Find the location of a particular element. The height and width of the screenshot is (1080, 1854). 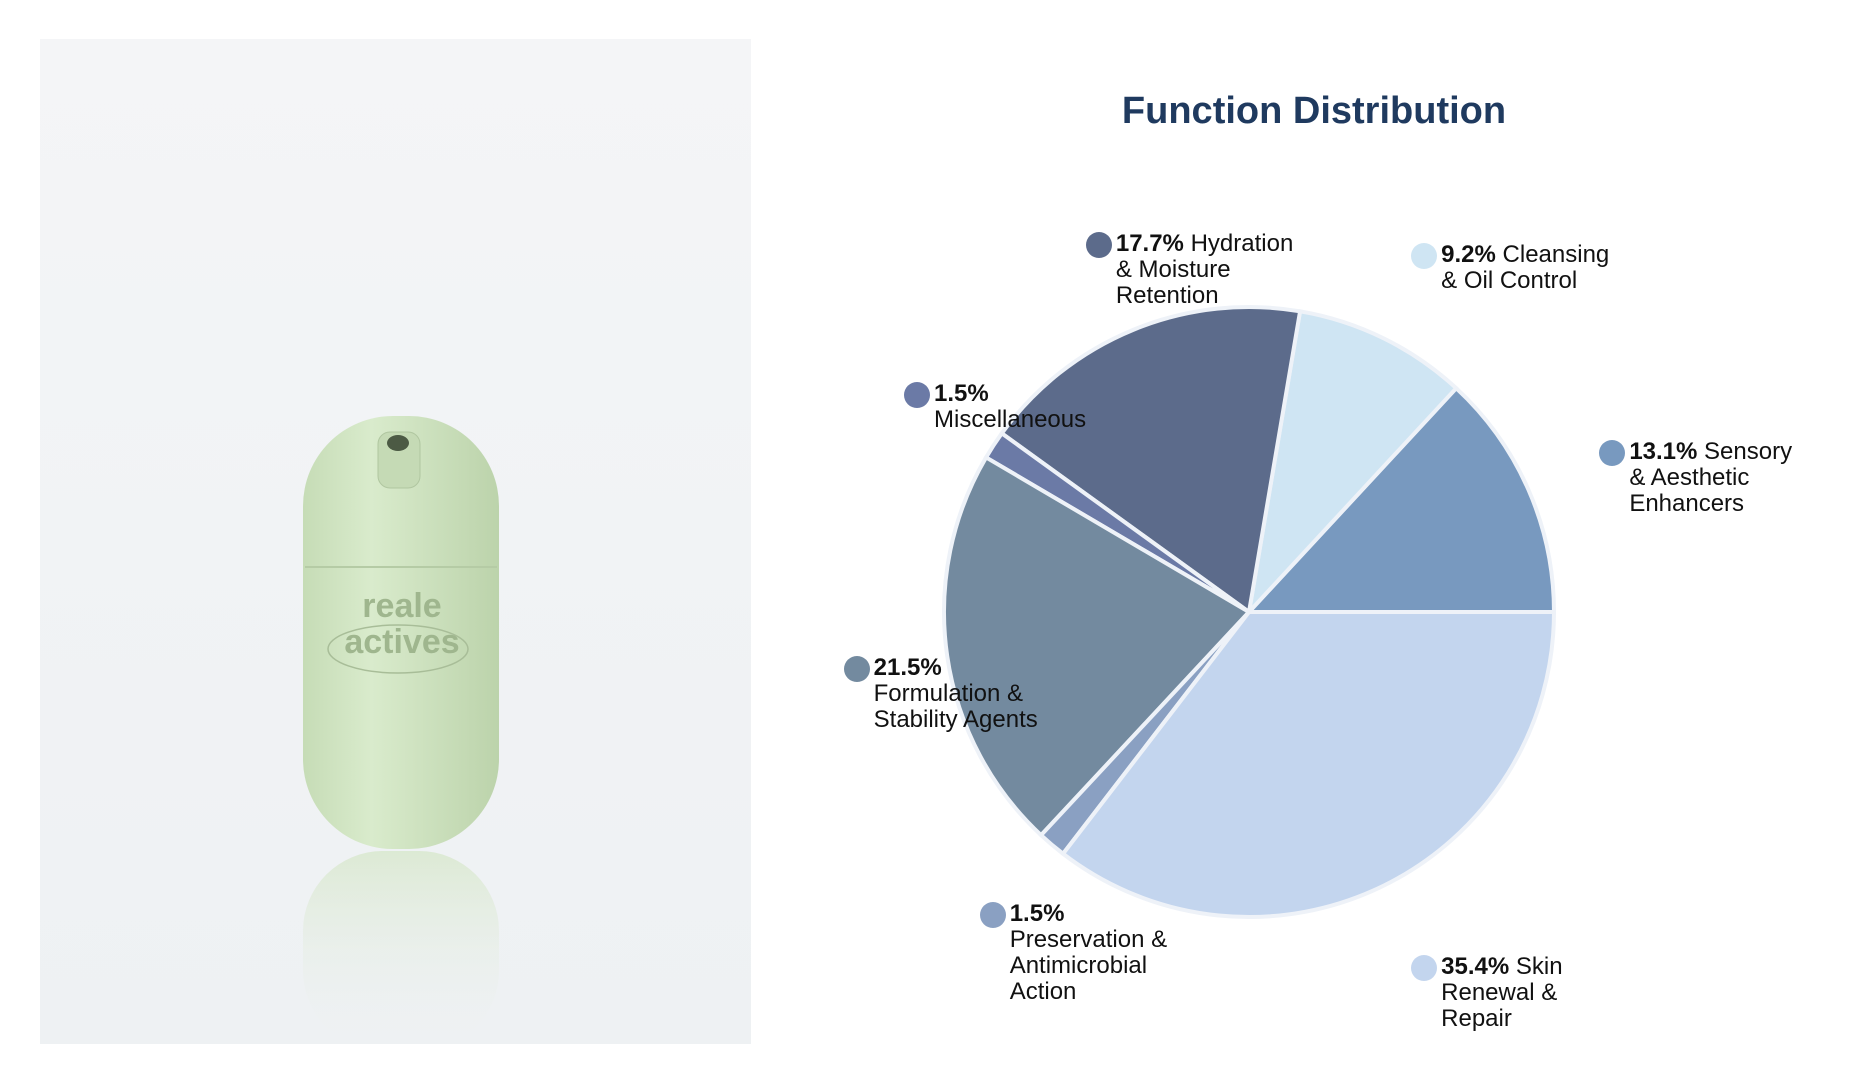

value-label: 17.7% is located at coordinates (1149, 244).